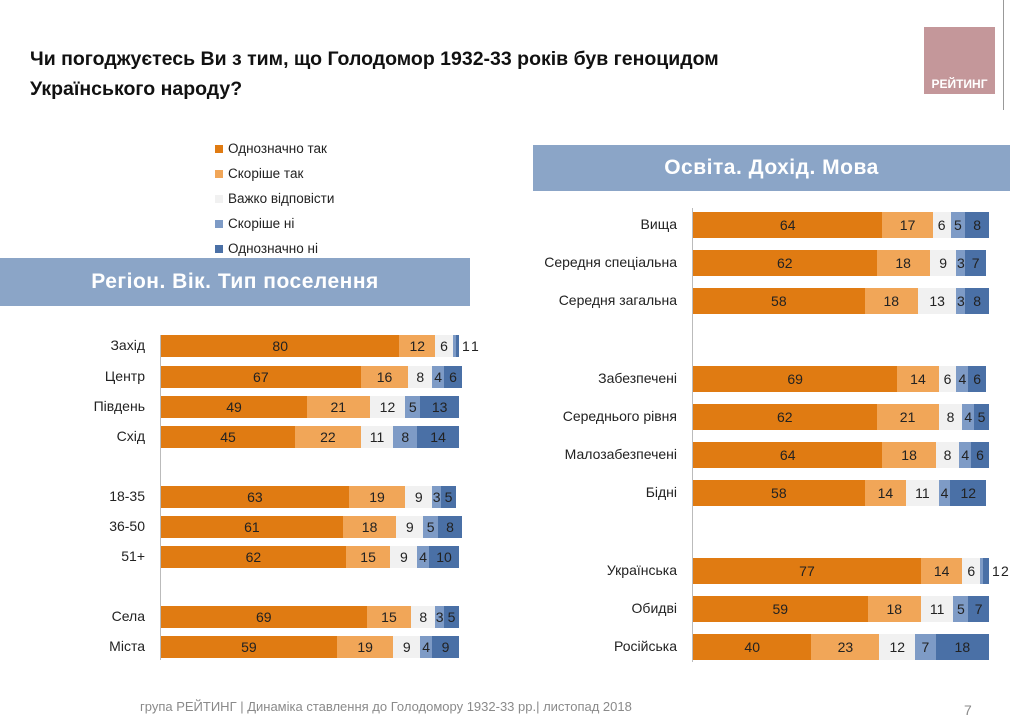  I want to click on legend-item: Скоріше ні, so click(274, 223).